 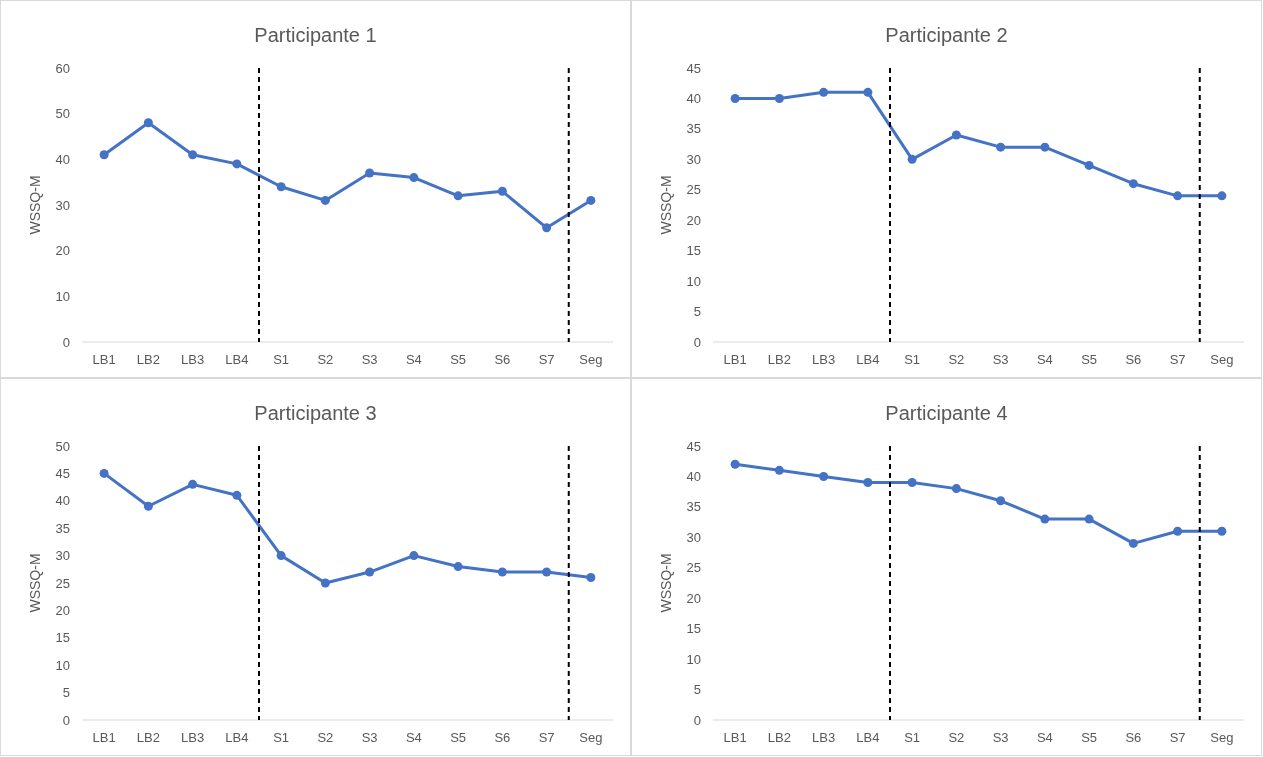 I want to click on x-tick-label: LB1, so click(x=735, y=737).